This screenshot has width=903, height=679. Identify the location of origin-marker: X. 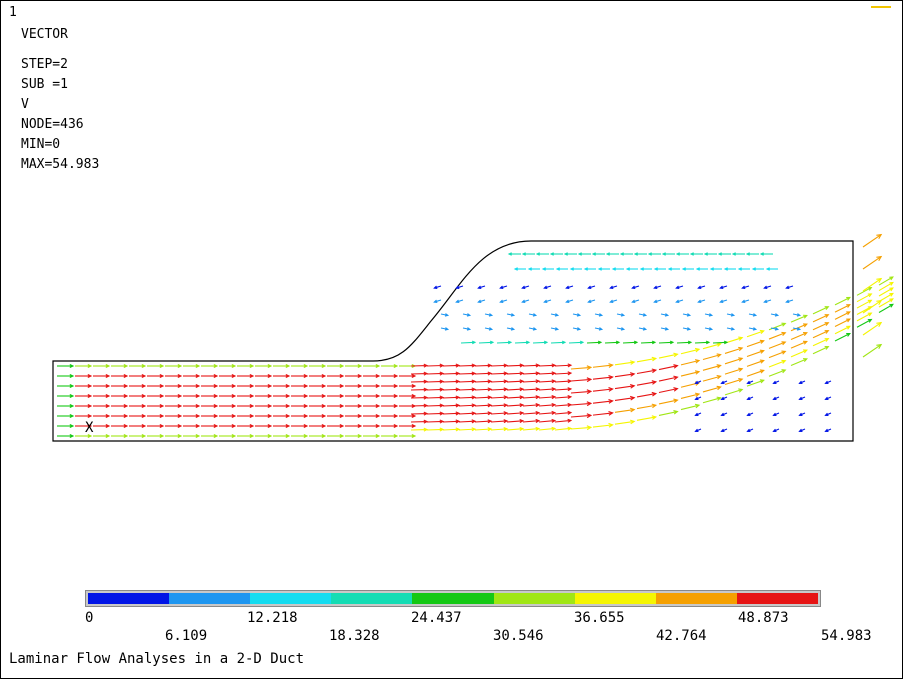
(89, 428).